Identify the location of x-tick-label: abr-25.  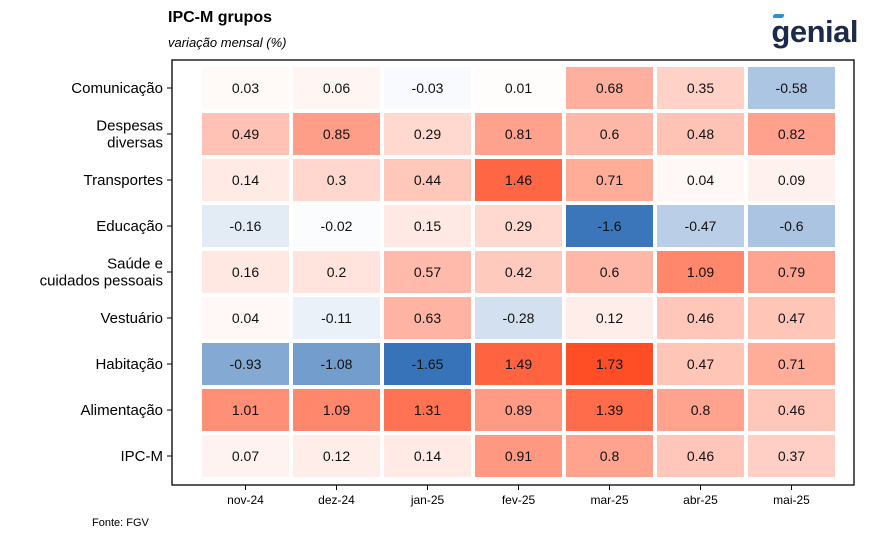
(700, 500).